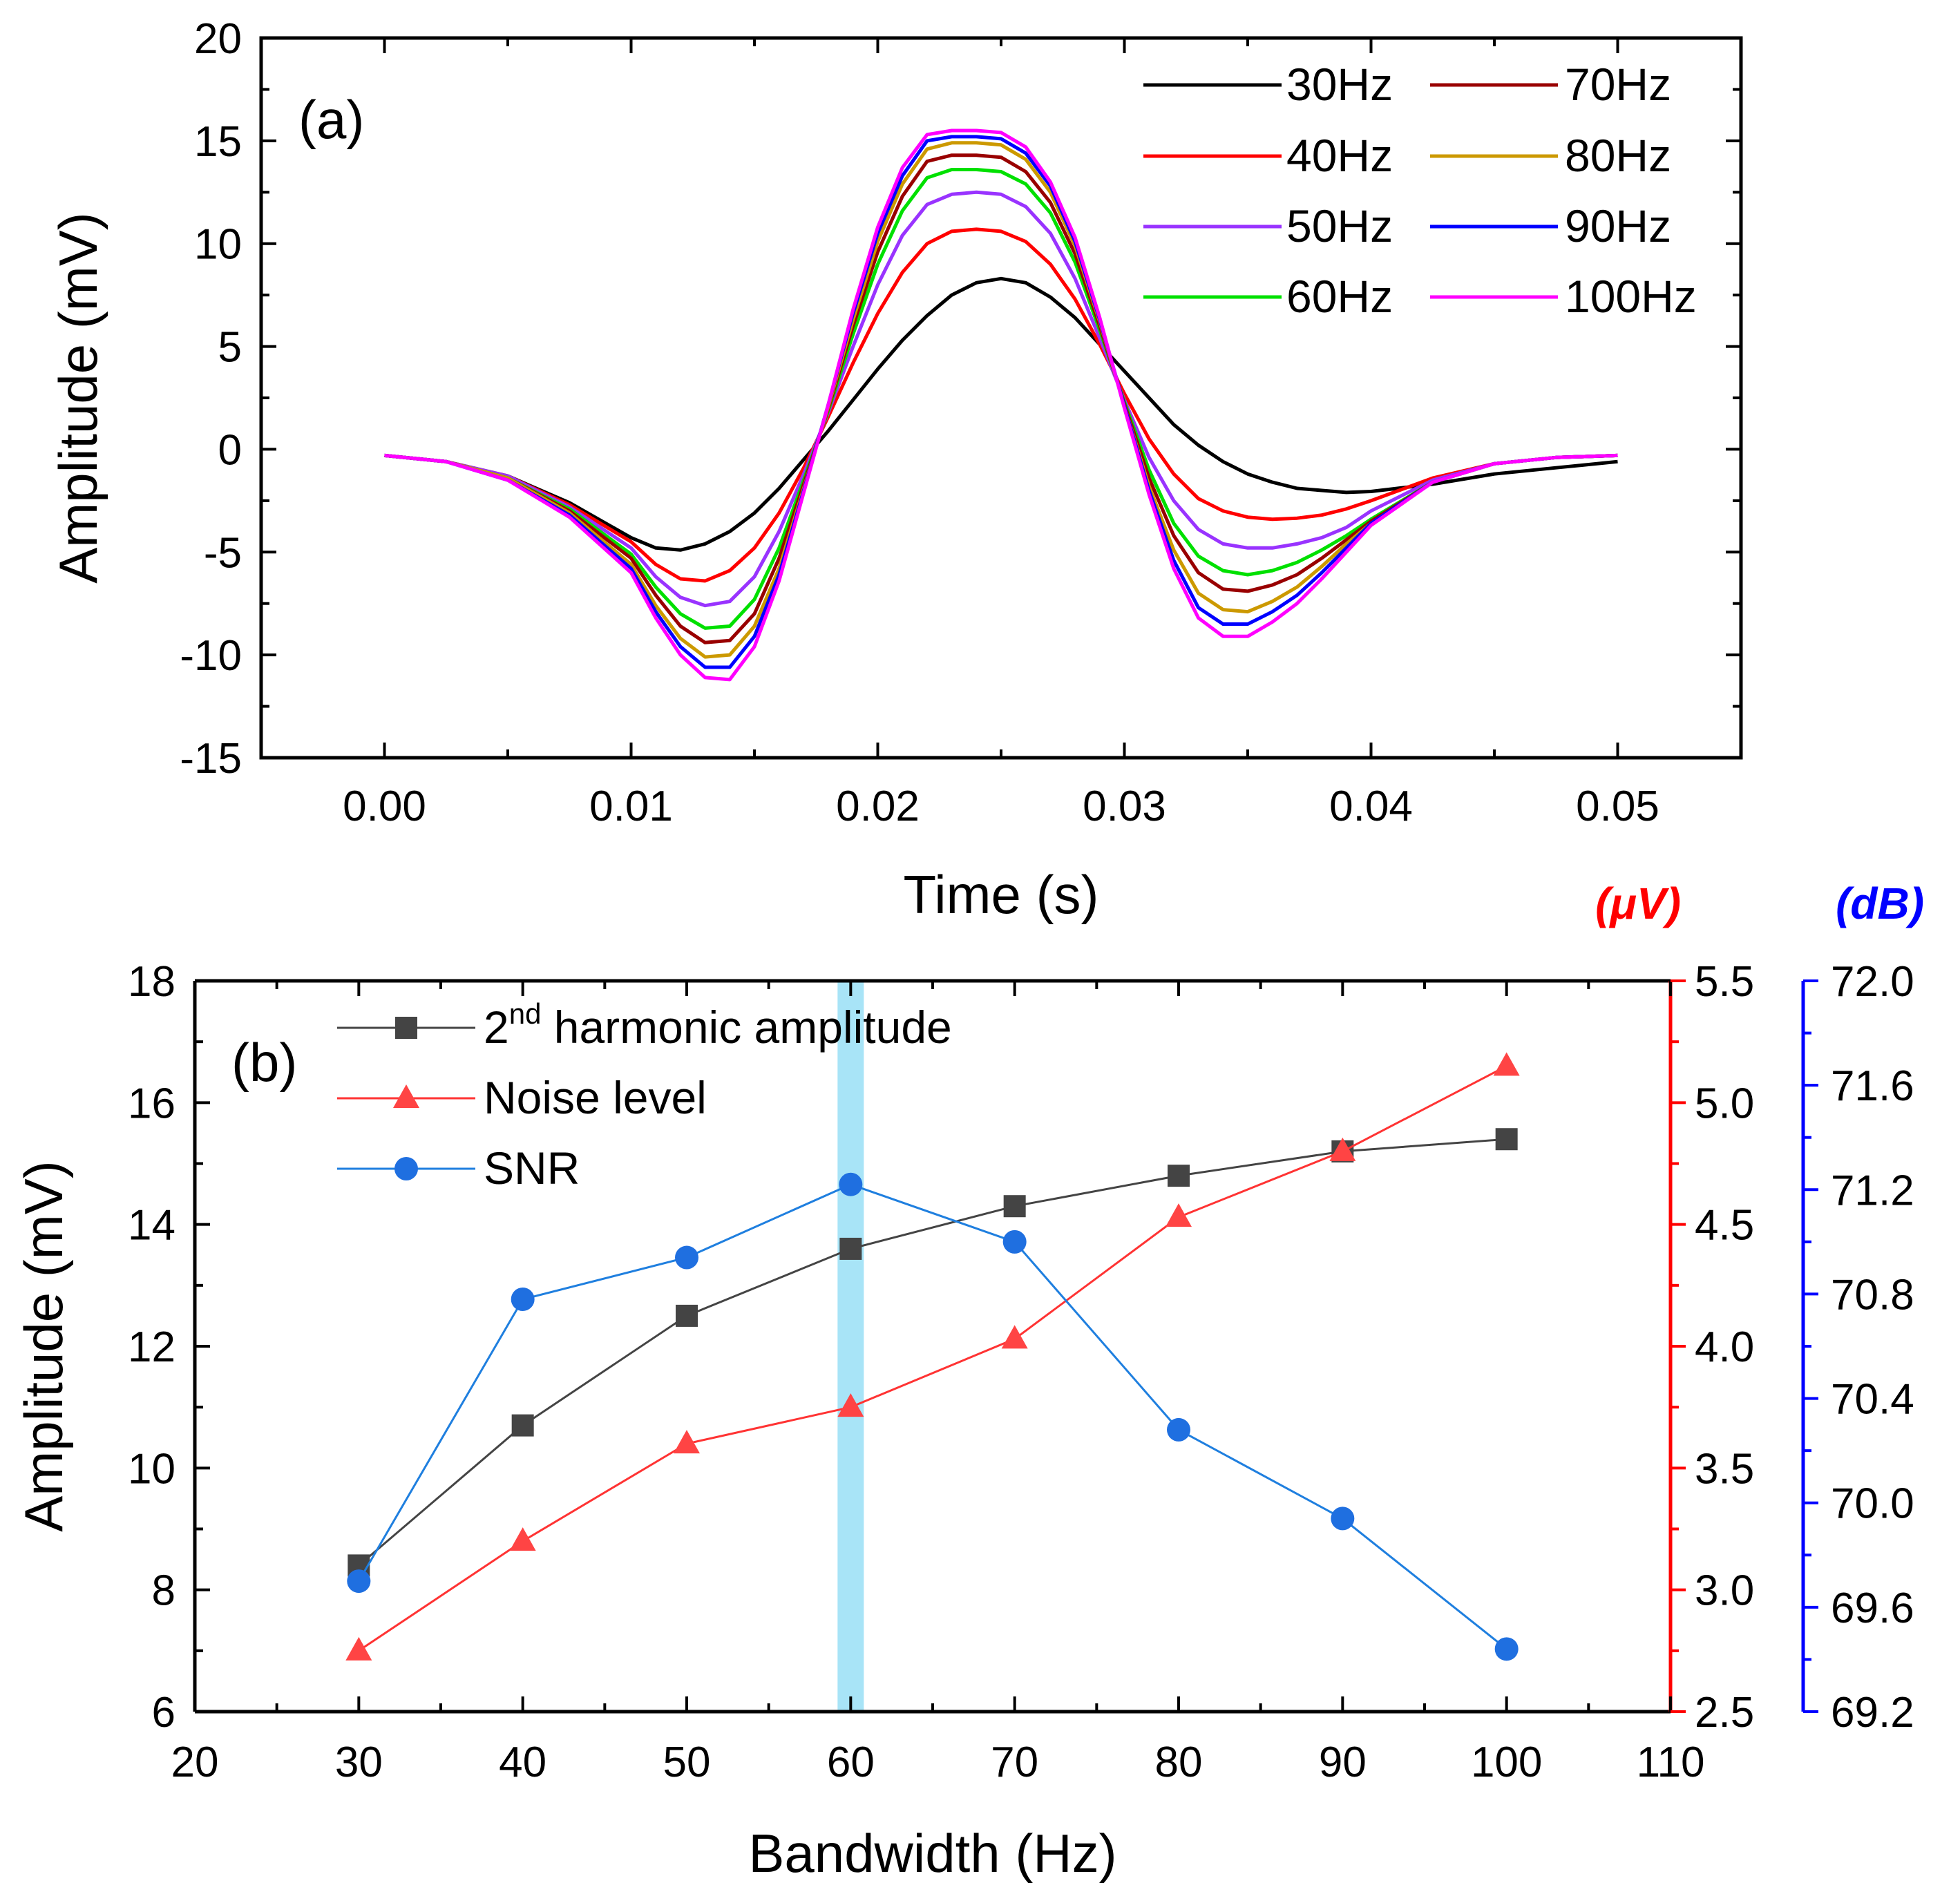 This screenshot has width=1960, height=1894. What do you see at coordinates (406, 1168) in the screenshot?
I see `legend-marker-snr` at bounding box center [406, 1168].